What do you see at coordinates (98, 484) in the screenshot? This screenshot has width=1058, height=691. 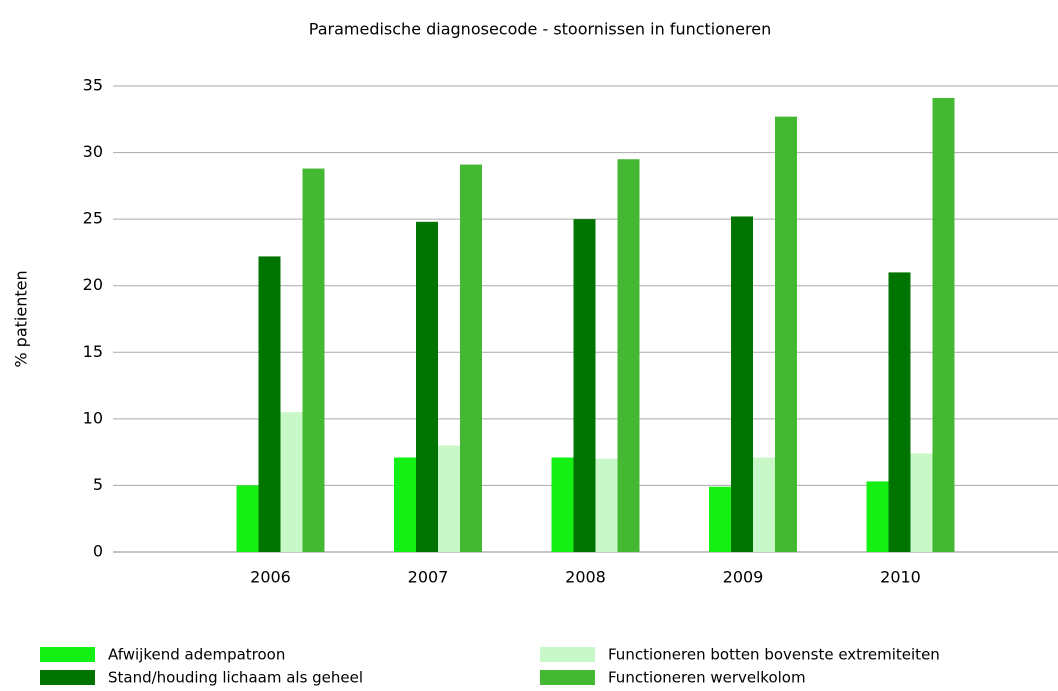 I see `y-tick-label: 5` at bounding box center [98, 484].